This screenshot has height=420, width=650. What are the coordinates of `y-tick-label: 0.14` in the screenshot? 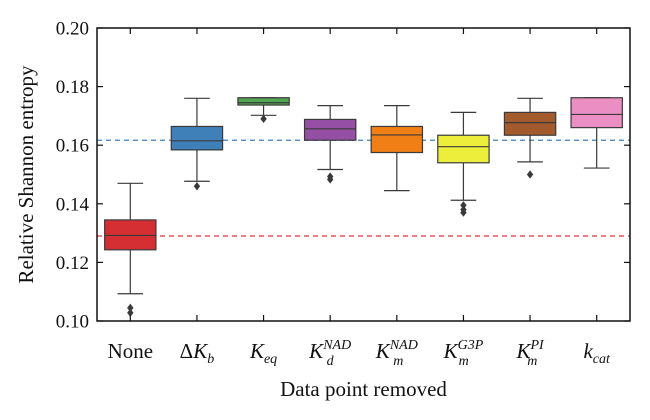 It's located at (73, 204).